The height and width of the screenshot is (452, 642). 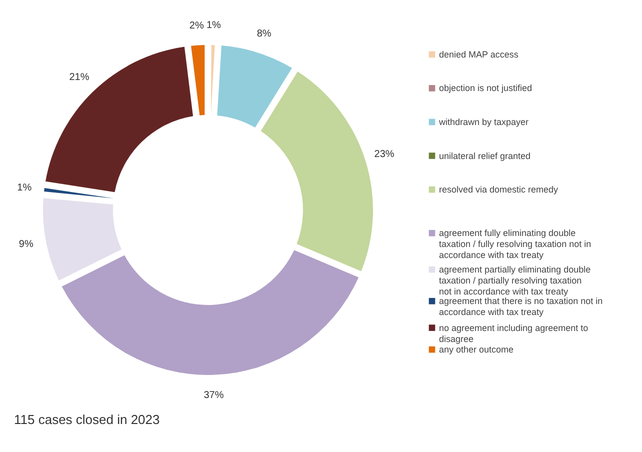 What do you see at coordinates (214, 395) in the screenshot?
I see `data-label: 37%` at bounding box center [214, 395].